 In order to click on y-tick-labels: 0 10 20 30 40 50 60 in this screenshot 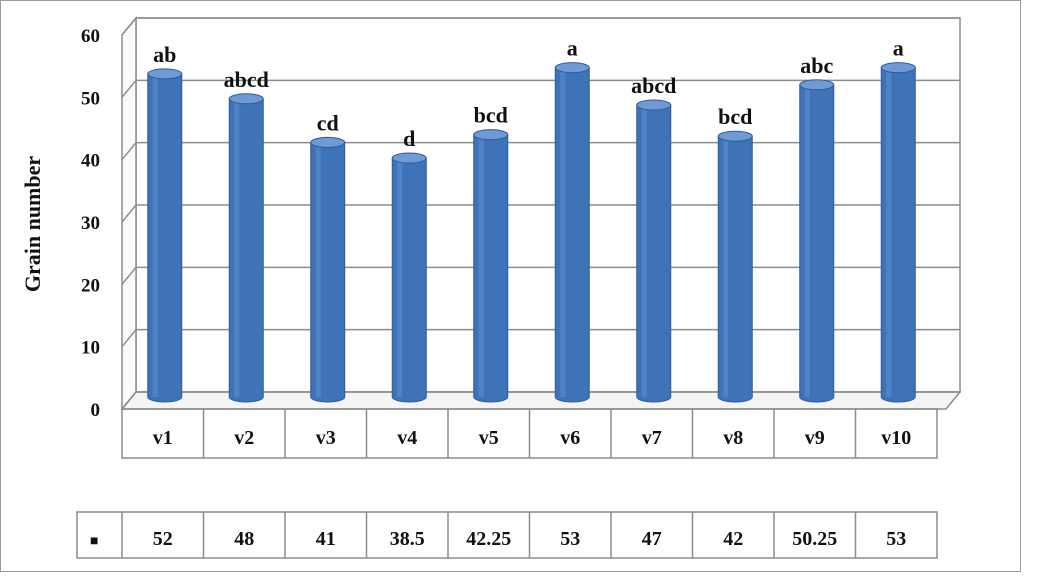, I will do `click(90, 223)`.